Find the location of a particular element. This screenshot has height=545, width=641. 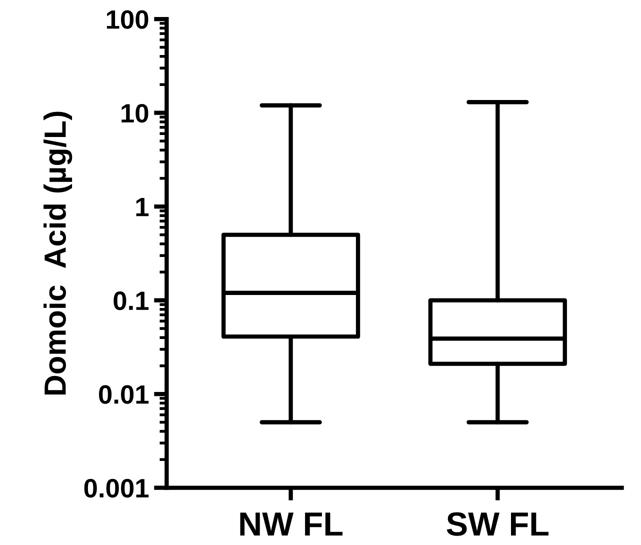

y-tick-label: 100 is located at coordinates (127, 19).